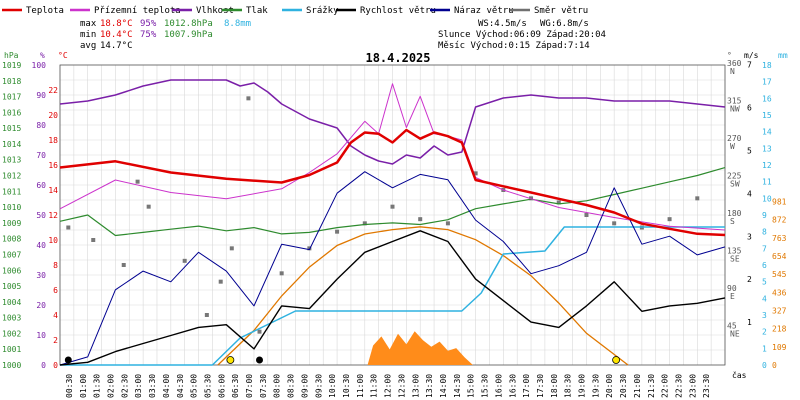 The width and height of the screenshot is (800, 400). What do you see at coordinates (148, 35) in the screenshot?
I see `stat-min-hum: 75%` at bounding box center [148, 35].